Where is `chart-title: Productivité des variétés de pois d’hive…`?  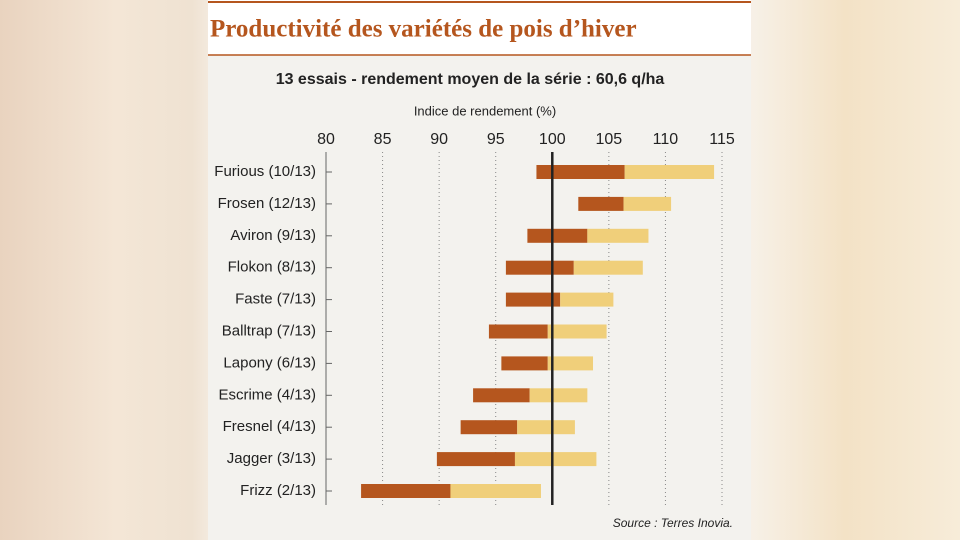
chart-title: Productivité des variétés de pois d’hive… is located at coordinates (423, 29).